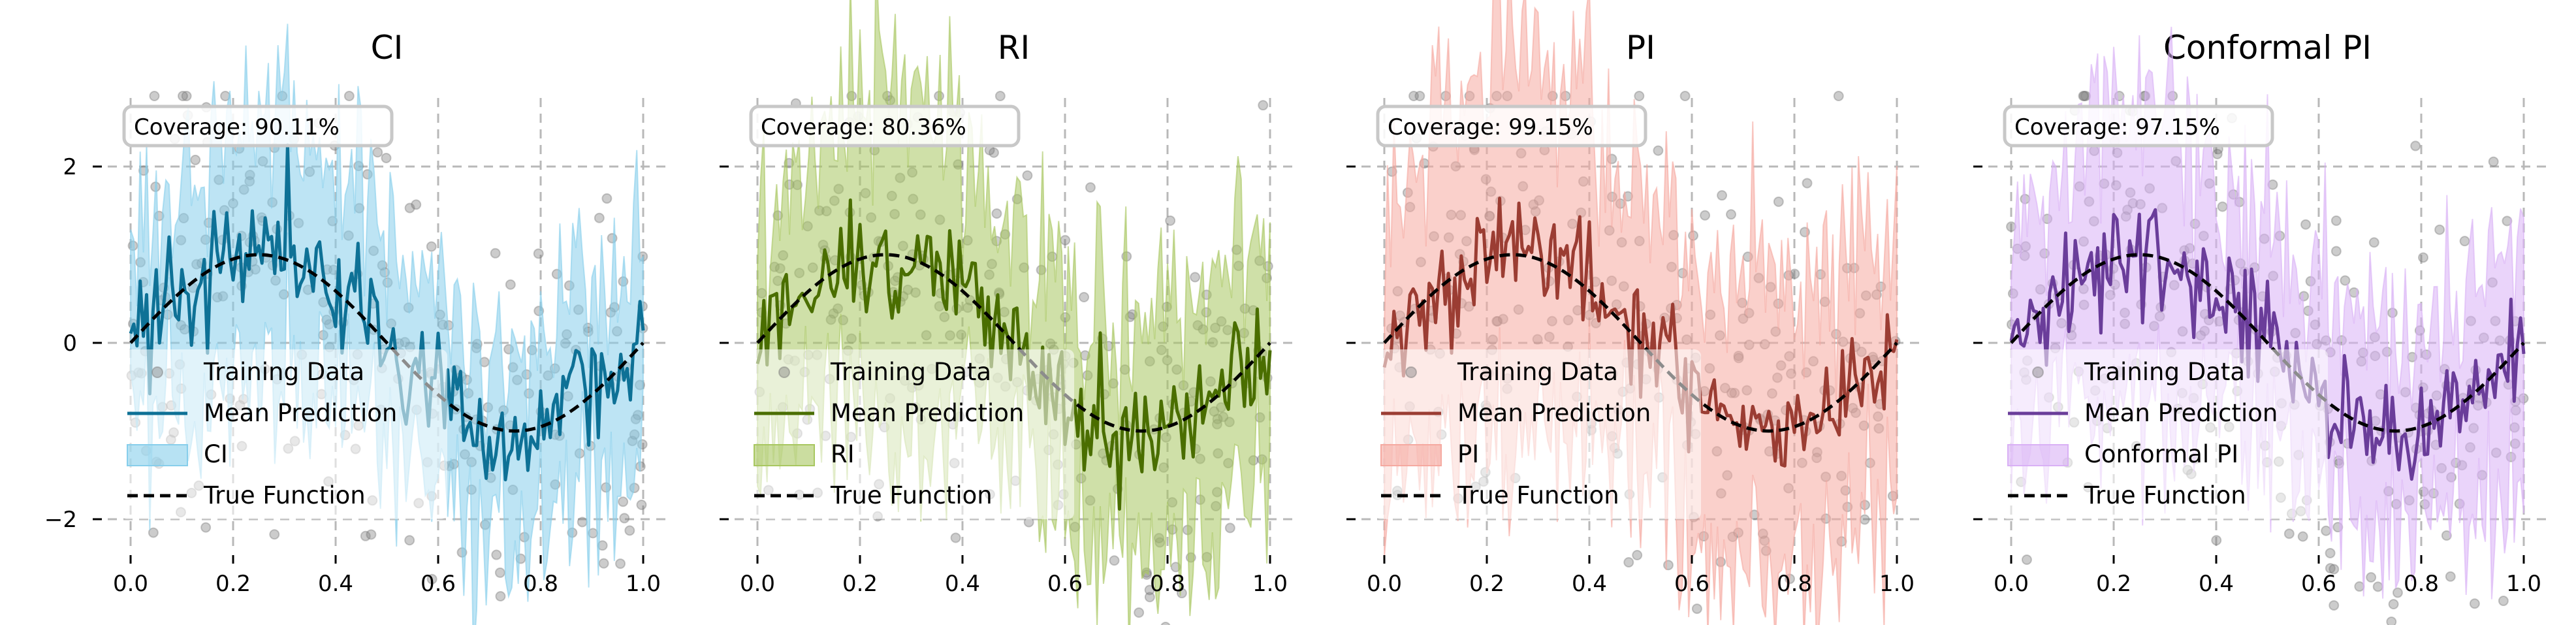  What do you see at coordinates (70, 2) in the screenshot?
I see `y-tick-label: 4` at bounding box center [70, 2].